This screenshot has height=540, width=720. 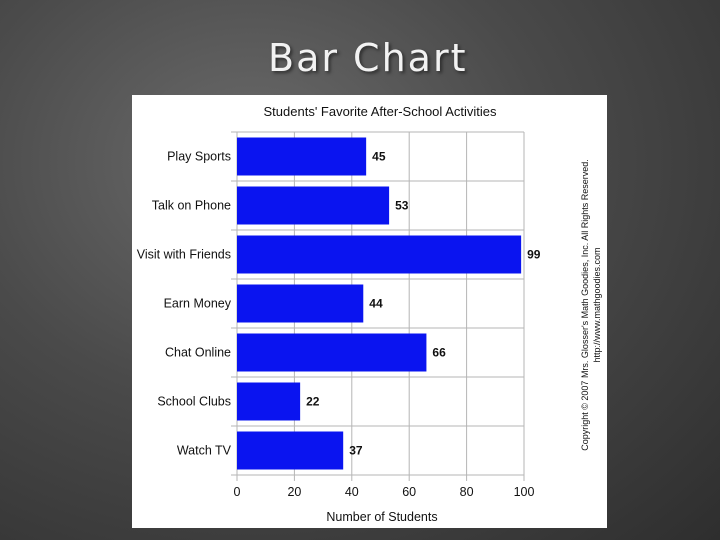 What do you see at coordinates (198, 304) in the screenshot?
I see `category-label: Earn Money` at bounding box center [198, 304].